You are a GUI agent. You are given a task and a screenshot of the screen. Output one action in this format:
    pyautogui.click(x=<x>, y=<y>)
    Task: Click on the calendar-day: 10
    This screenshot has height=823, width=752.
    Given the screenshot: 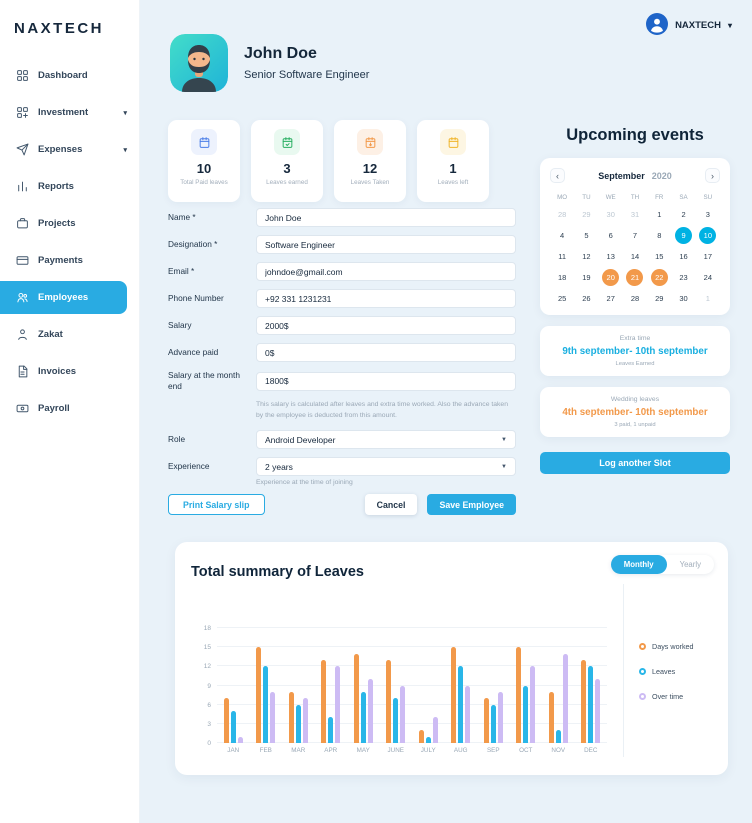 What is the action you would take?
    pyautogui.click(x=708, y=235)
    